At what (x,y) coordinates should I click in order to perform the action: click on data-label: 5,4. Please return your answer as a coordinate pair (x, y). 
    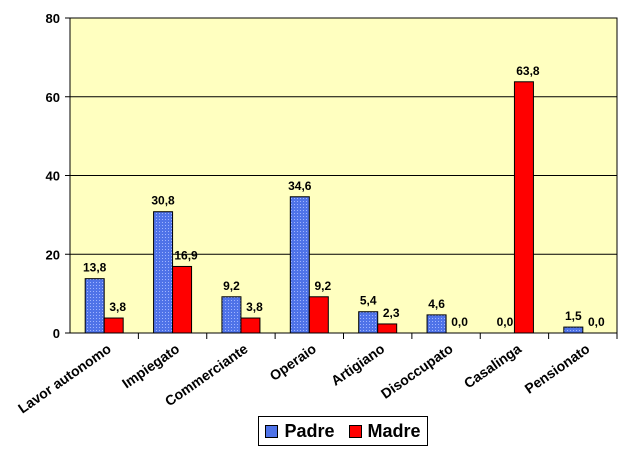
    Looking at the image, I should click on (368, 301).